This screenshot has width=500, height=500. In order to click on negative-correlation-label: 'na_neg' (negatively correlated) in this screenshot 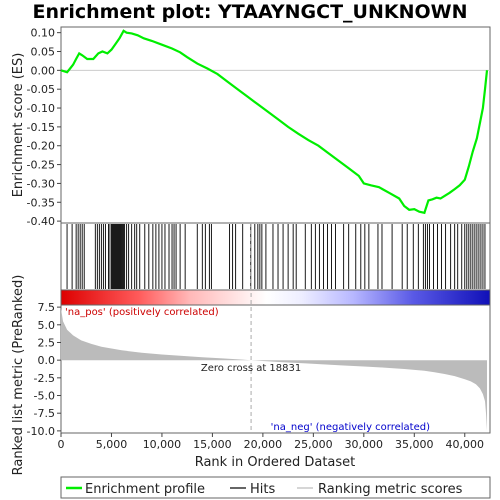, I will do `click(350, 427)`.